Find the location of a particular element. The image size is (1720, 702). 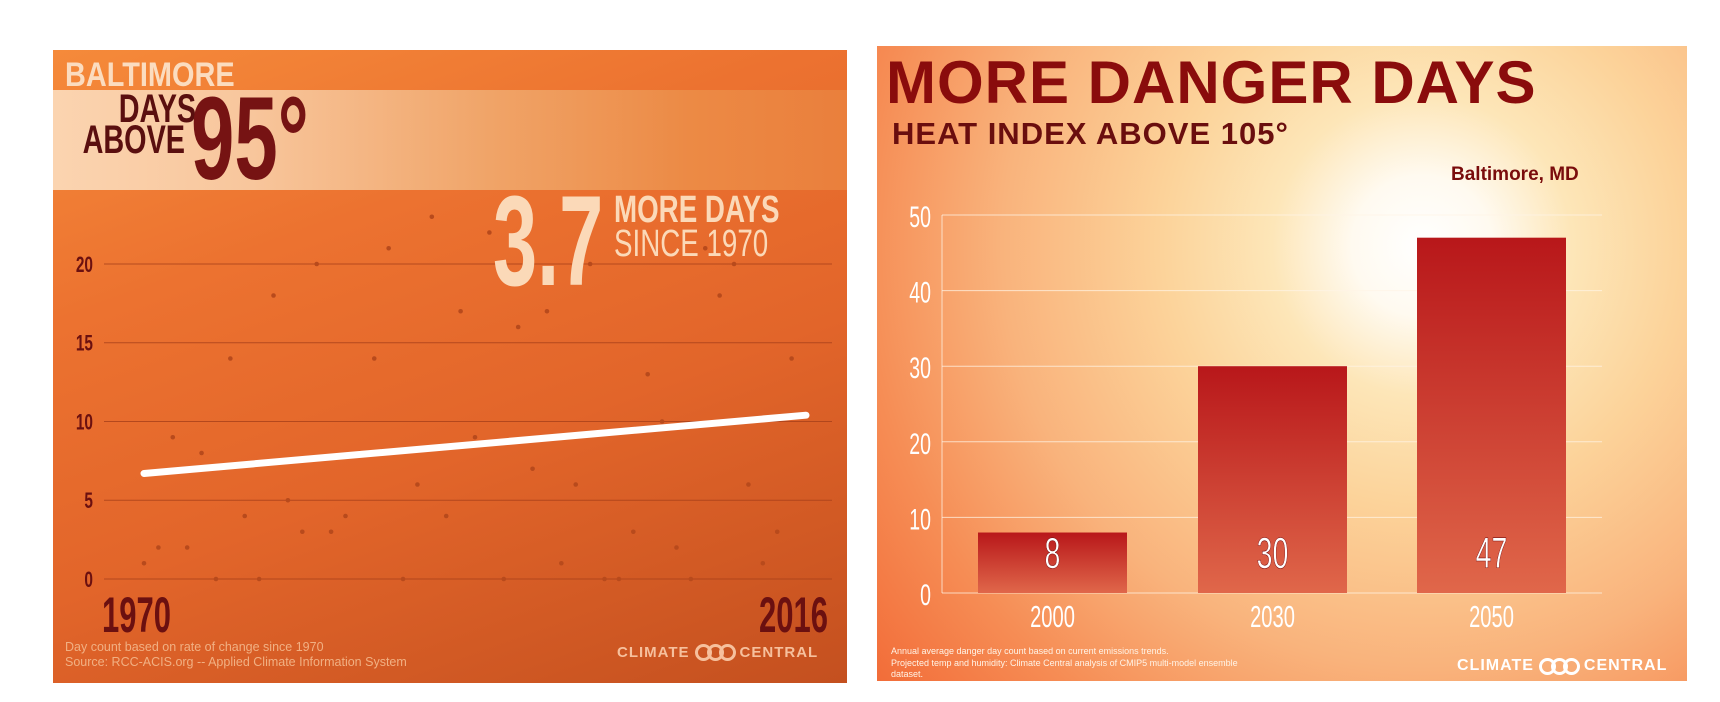

chart-title-text: MORE DANGER DAYS is located at coordinates (1211, 82).